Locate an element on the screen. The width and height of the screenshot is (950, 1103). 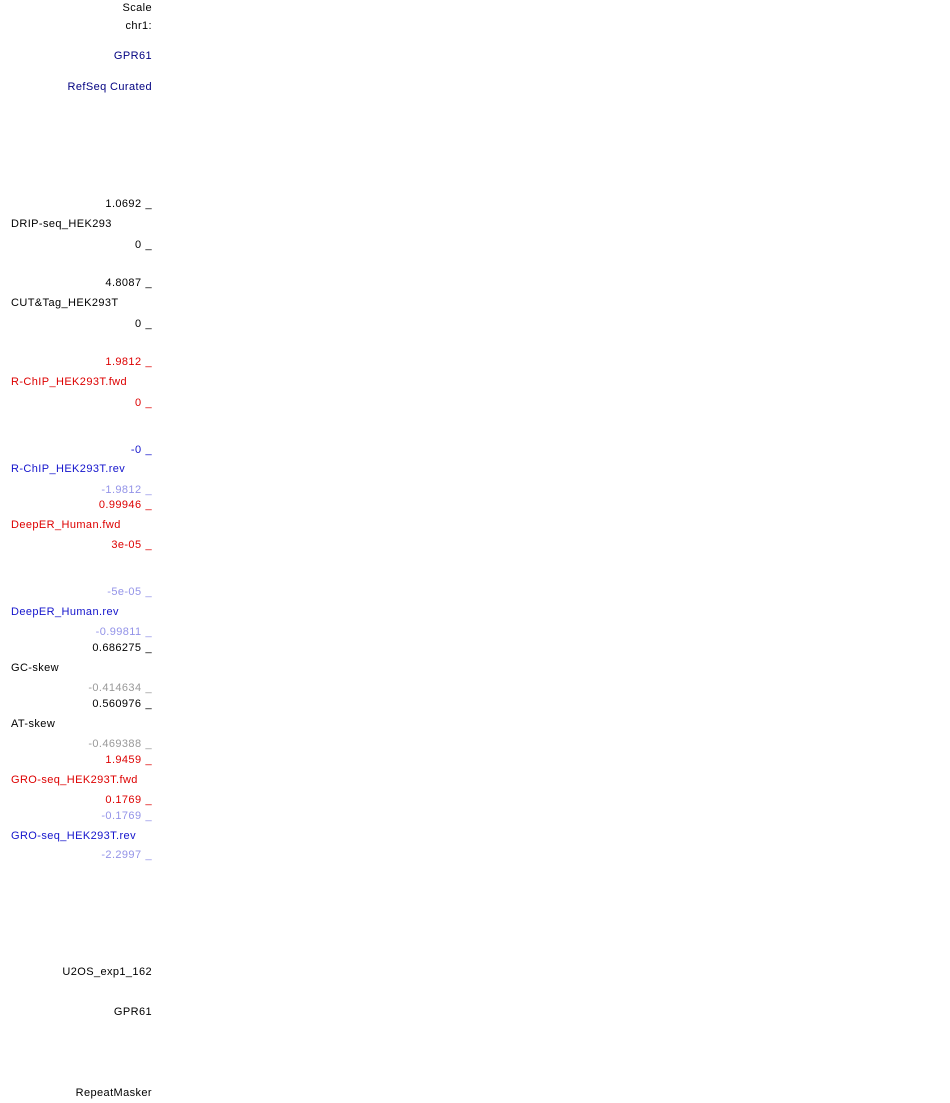
axis-max-at-skew: 0.560976 _ is located at coordinates (122, 704).